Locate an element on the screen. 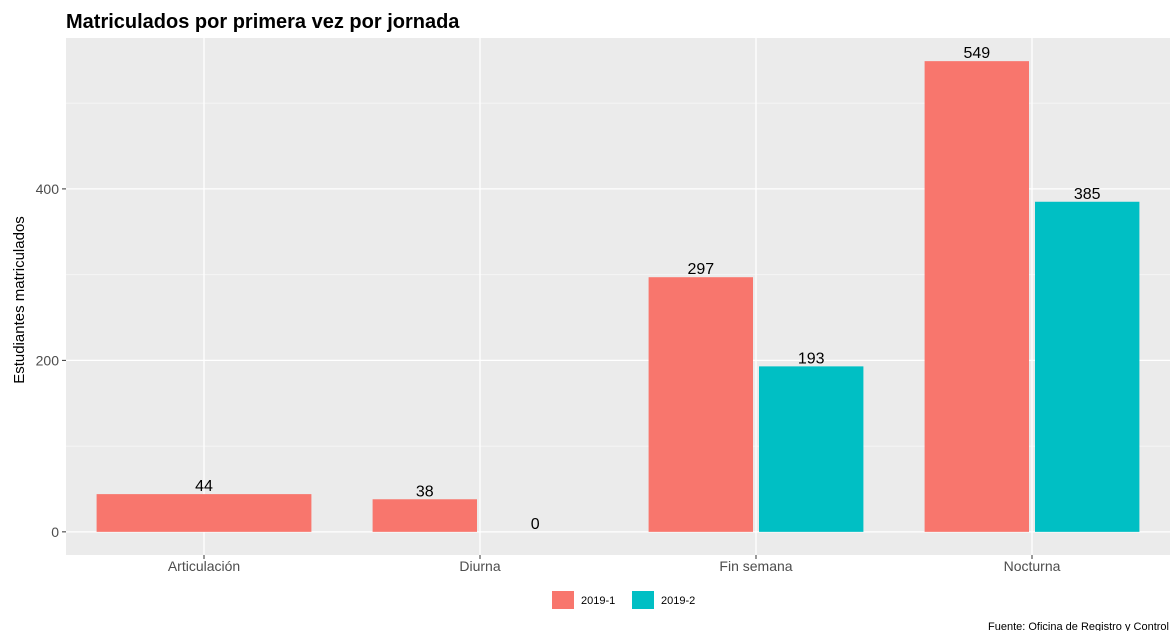  x-tick-label: Fin semana is located at coordinates (755, 566).